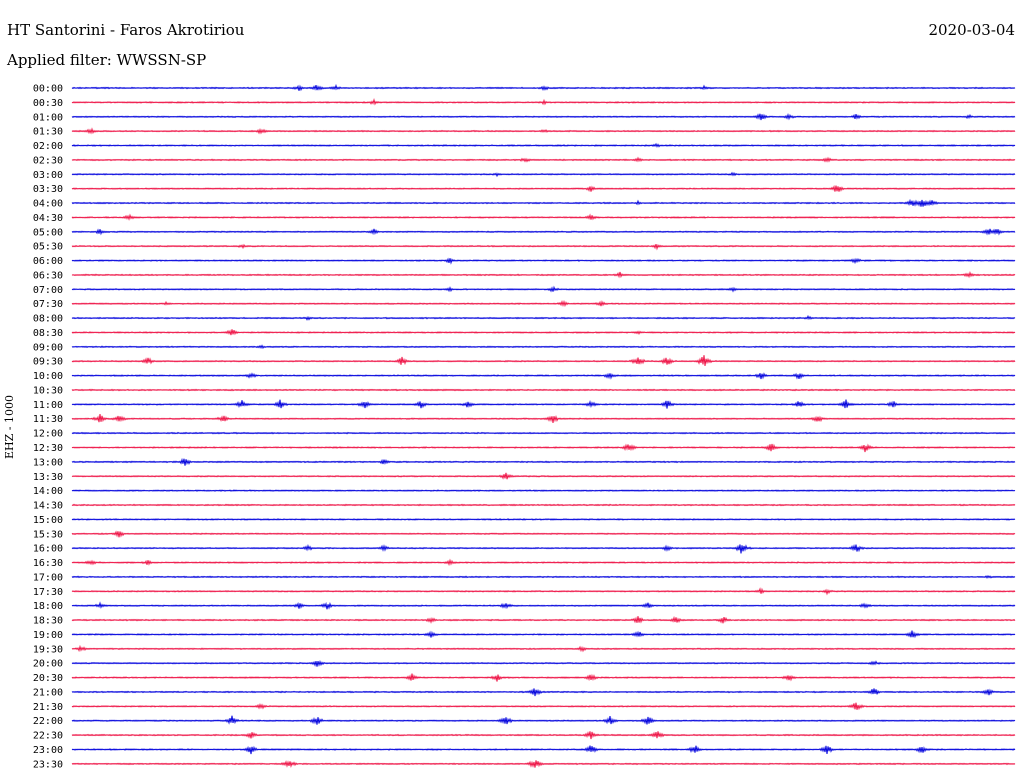 Image resolution: width=1024 pixels, height=780 pixels. Describe the element at coordinates (107, 60) in the screenshot. I see `filter-label: Applied filter: WWSSN-SP` at that location.